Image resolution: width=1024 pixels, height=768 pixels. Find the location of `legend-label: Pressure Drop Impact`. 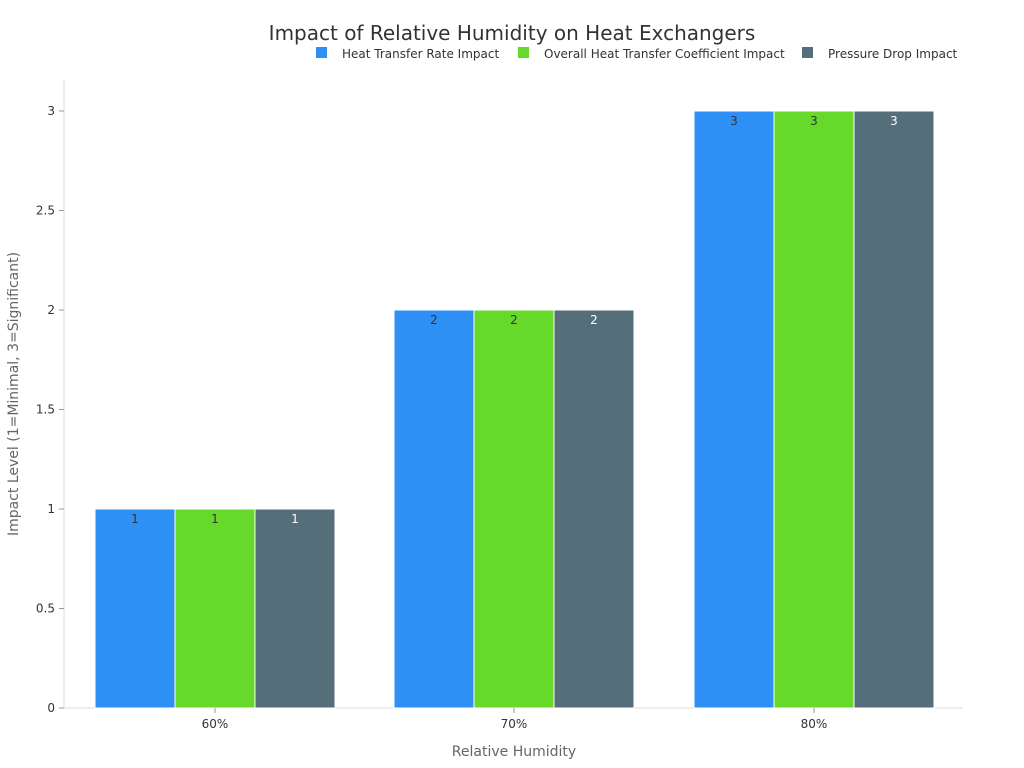

legend-label: Pressure Drop Impact is located at coordinates (893, 54).